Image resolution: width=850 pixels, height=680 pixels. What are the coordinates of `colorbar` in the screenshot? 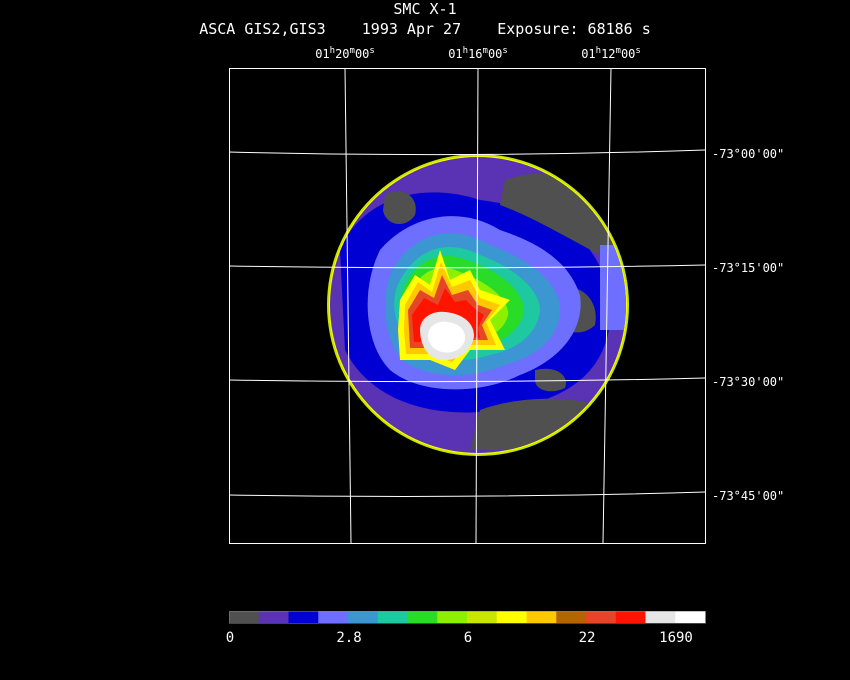 It's located at (467, 617).